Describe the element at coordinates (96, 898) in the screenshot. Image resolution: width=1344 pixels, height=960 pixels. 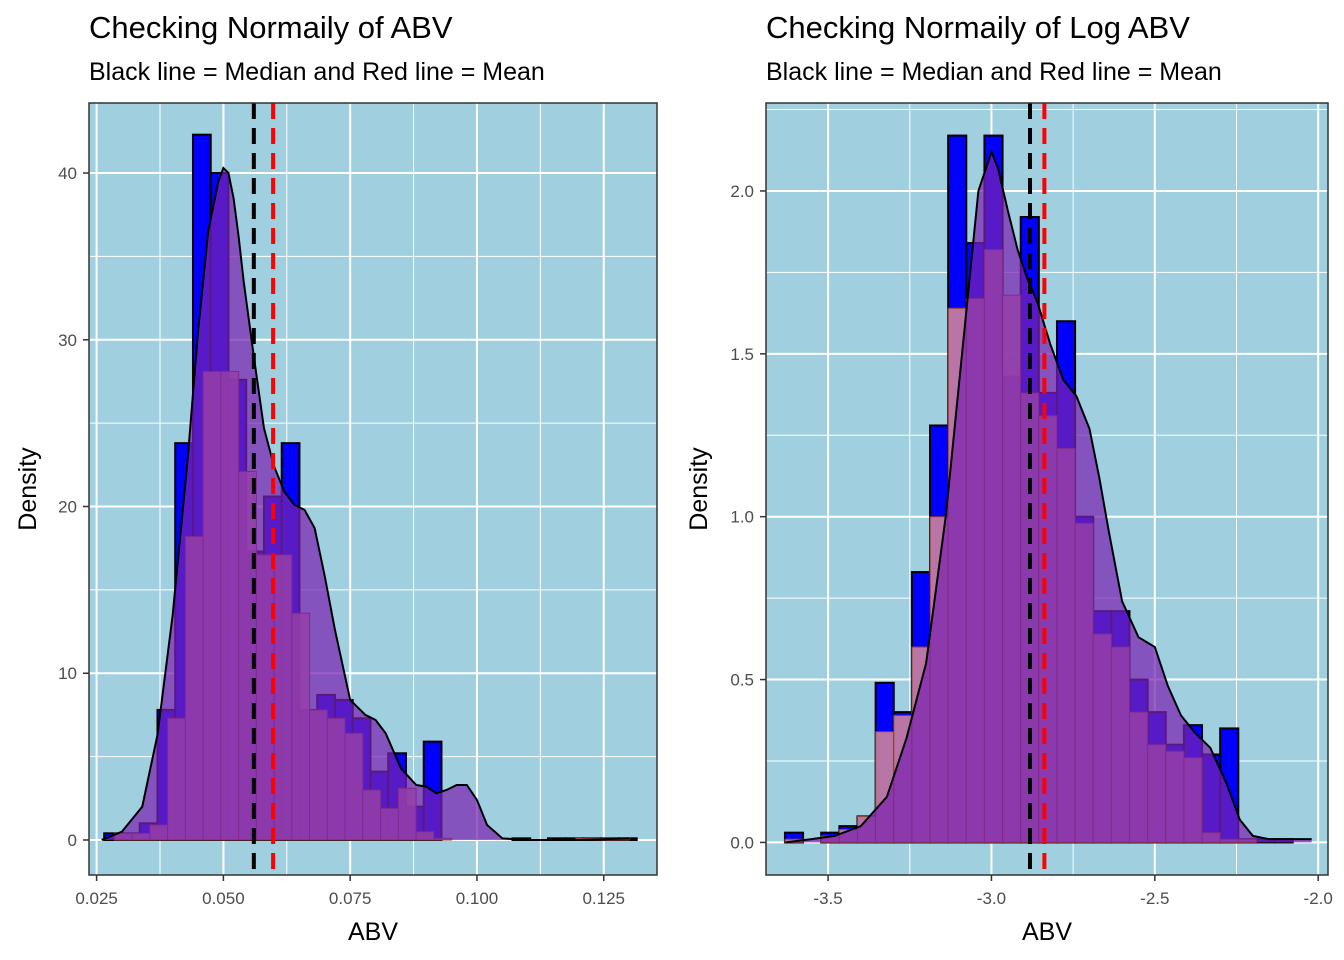
I see `x-tick-label: 0.025` at that location.